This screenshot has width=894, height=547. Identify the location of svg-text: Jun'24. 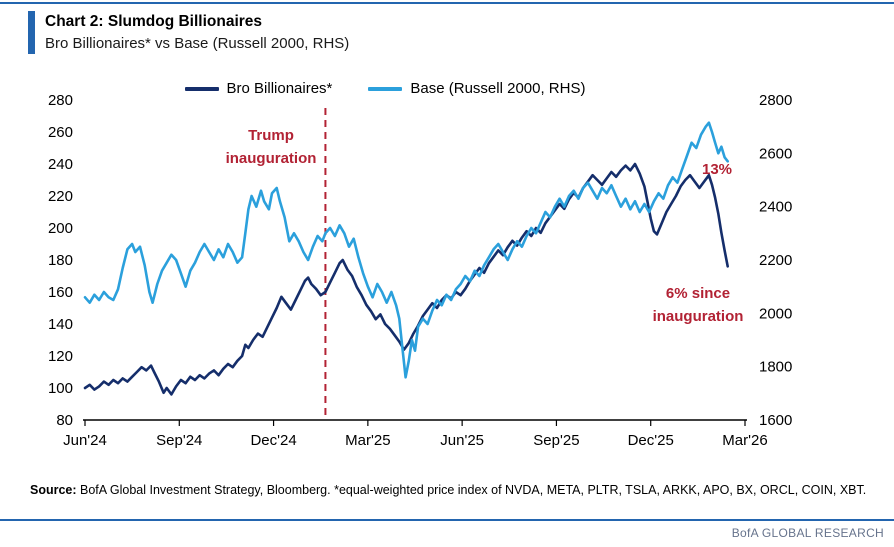
(85, 440).